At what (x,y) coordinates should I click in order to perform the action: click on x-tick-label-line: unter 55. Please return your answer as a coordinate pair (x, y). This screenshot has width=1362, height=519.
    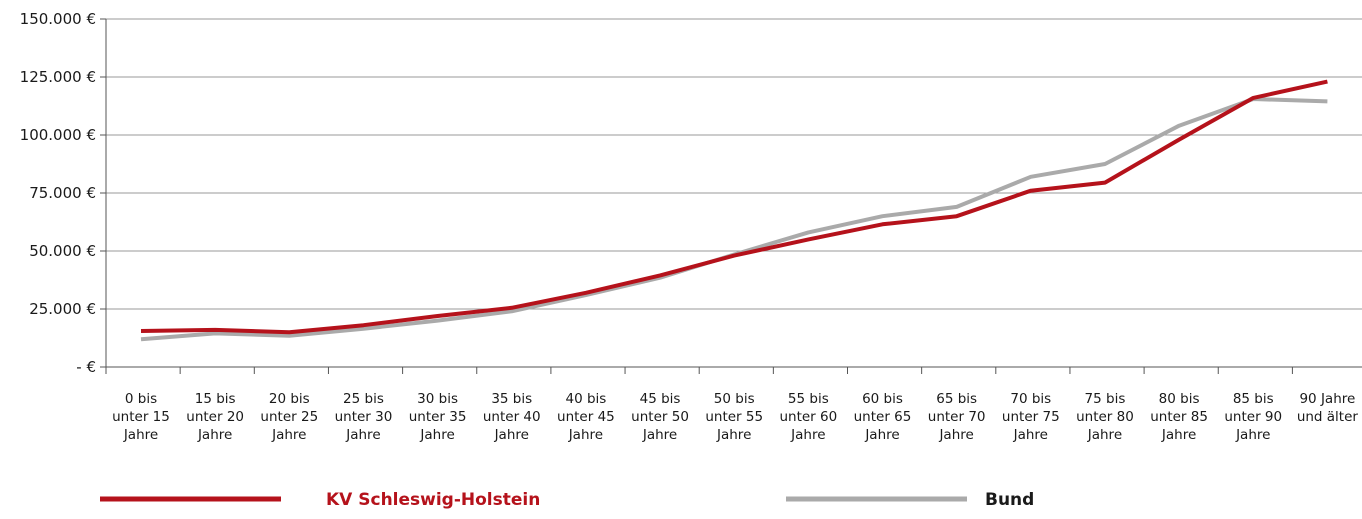
    Looking at the image, I should click on (734, 417).